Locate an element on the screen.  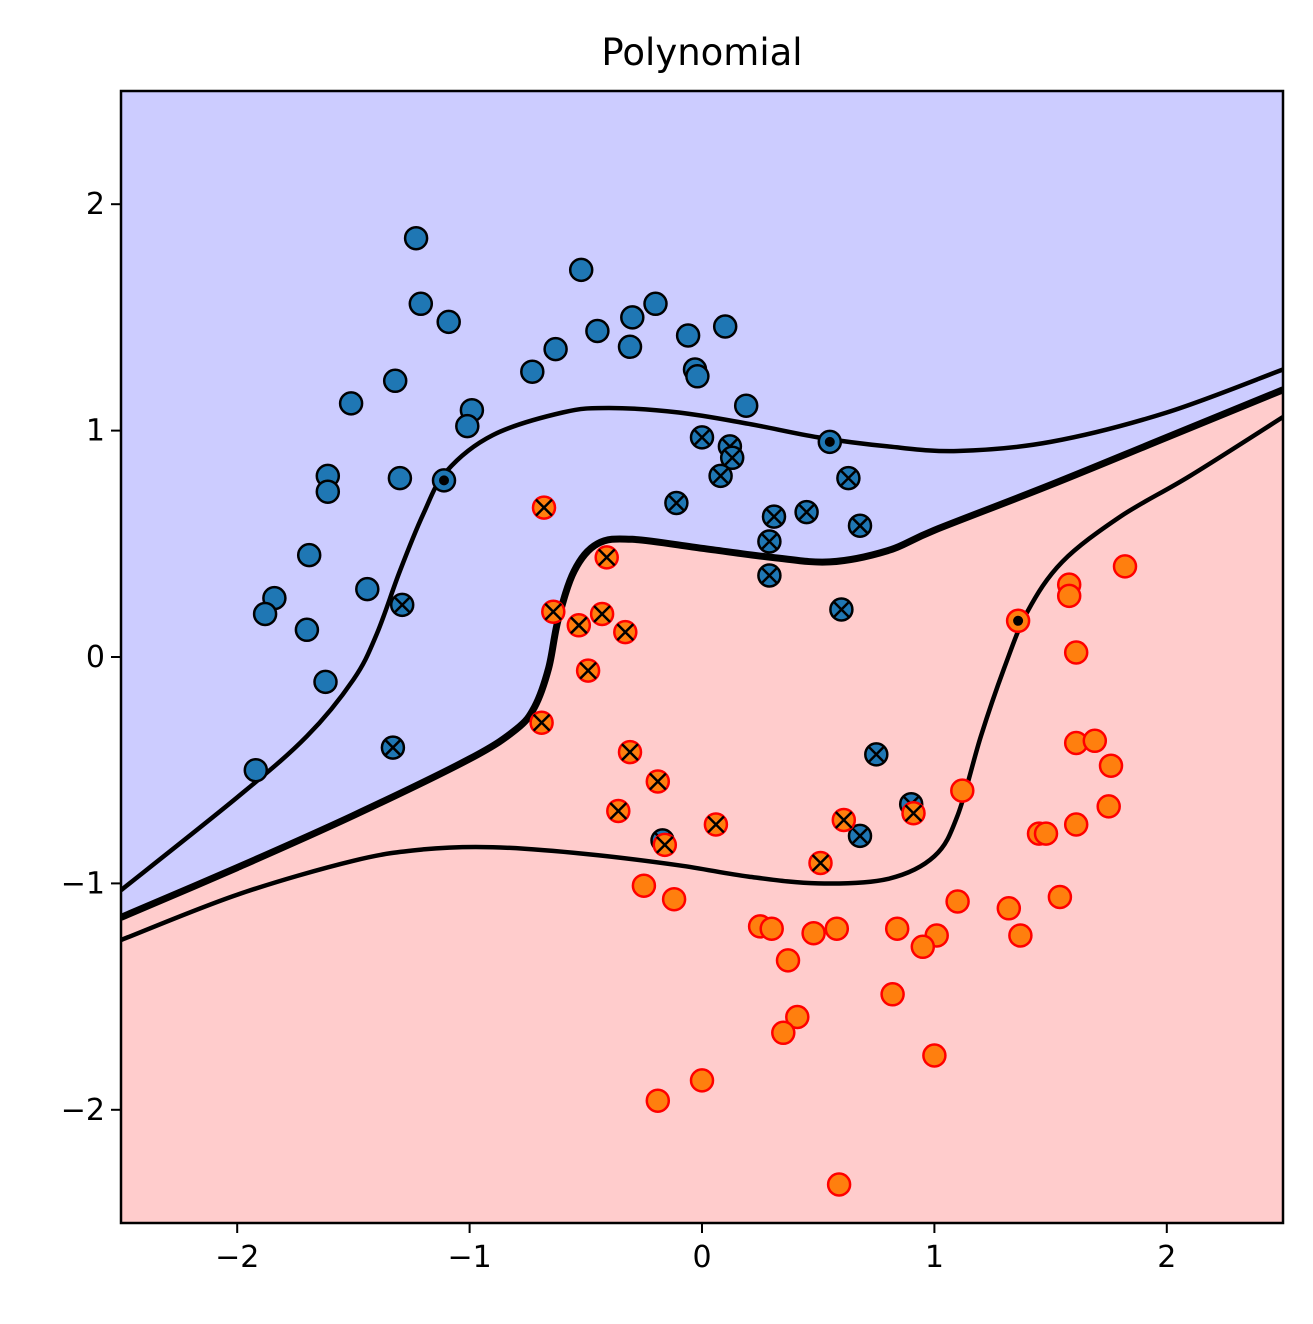
x-tick-label: −1 is located at coordinates (469, 1257).